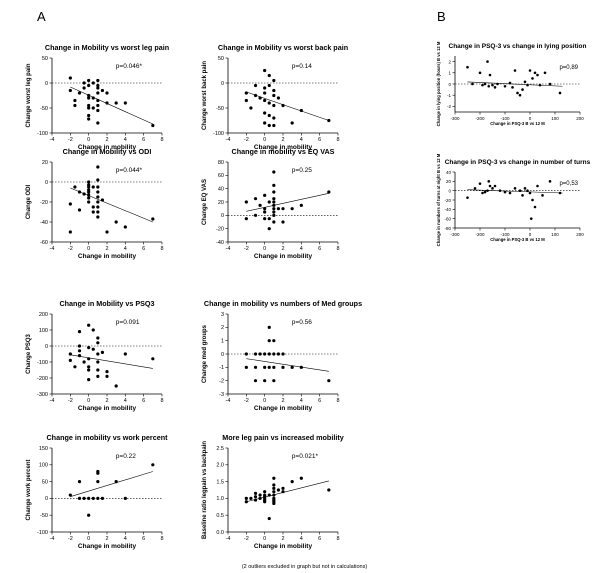 This screenshot has width=609, height=573. What do you see at coordinates (302, 170) in the screenshot?
I see `p-value-annotation: p=0.25` at bounding box center [302, 170].